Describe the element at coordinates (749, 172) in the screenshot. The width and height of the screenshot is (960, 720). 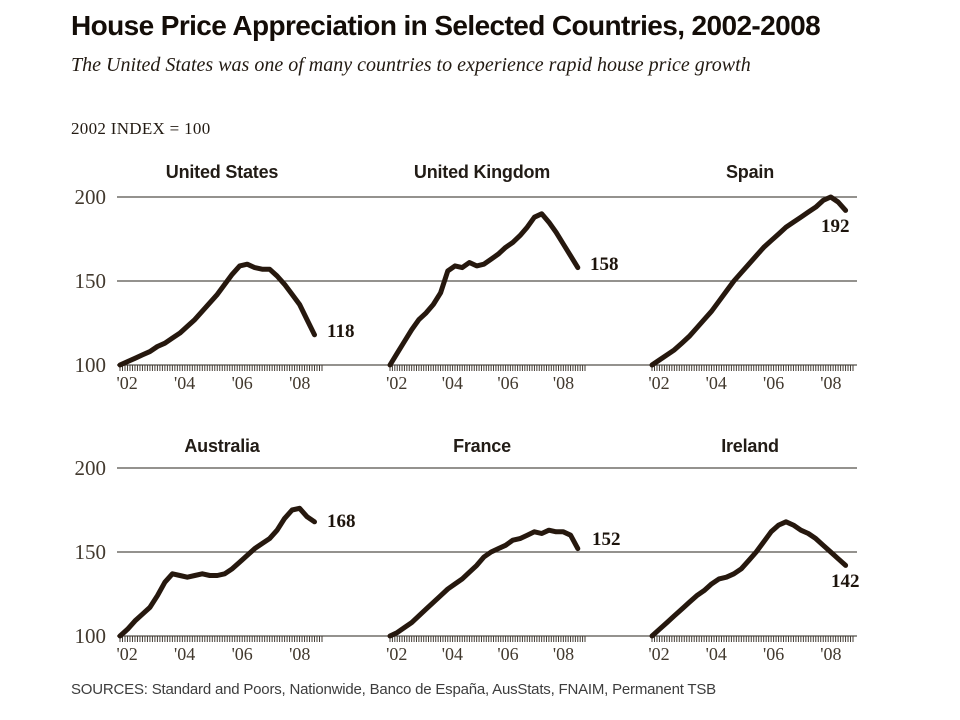
I see `panel-title-spain: Spain` at that location.